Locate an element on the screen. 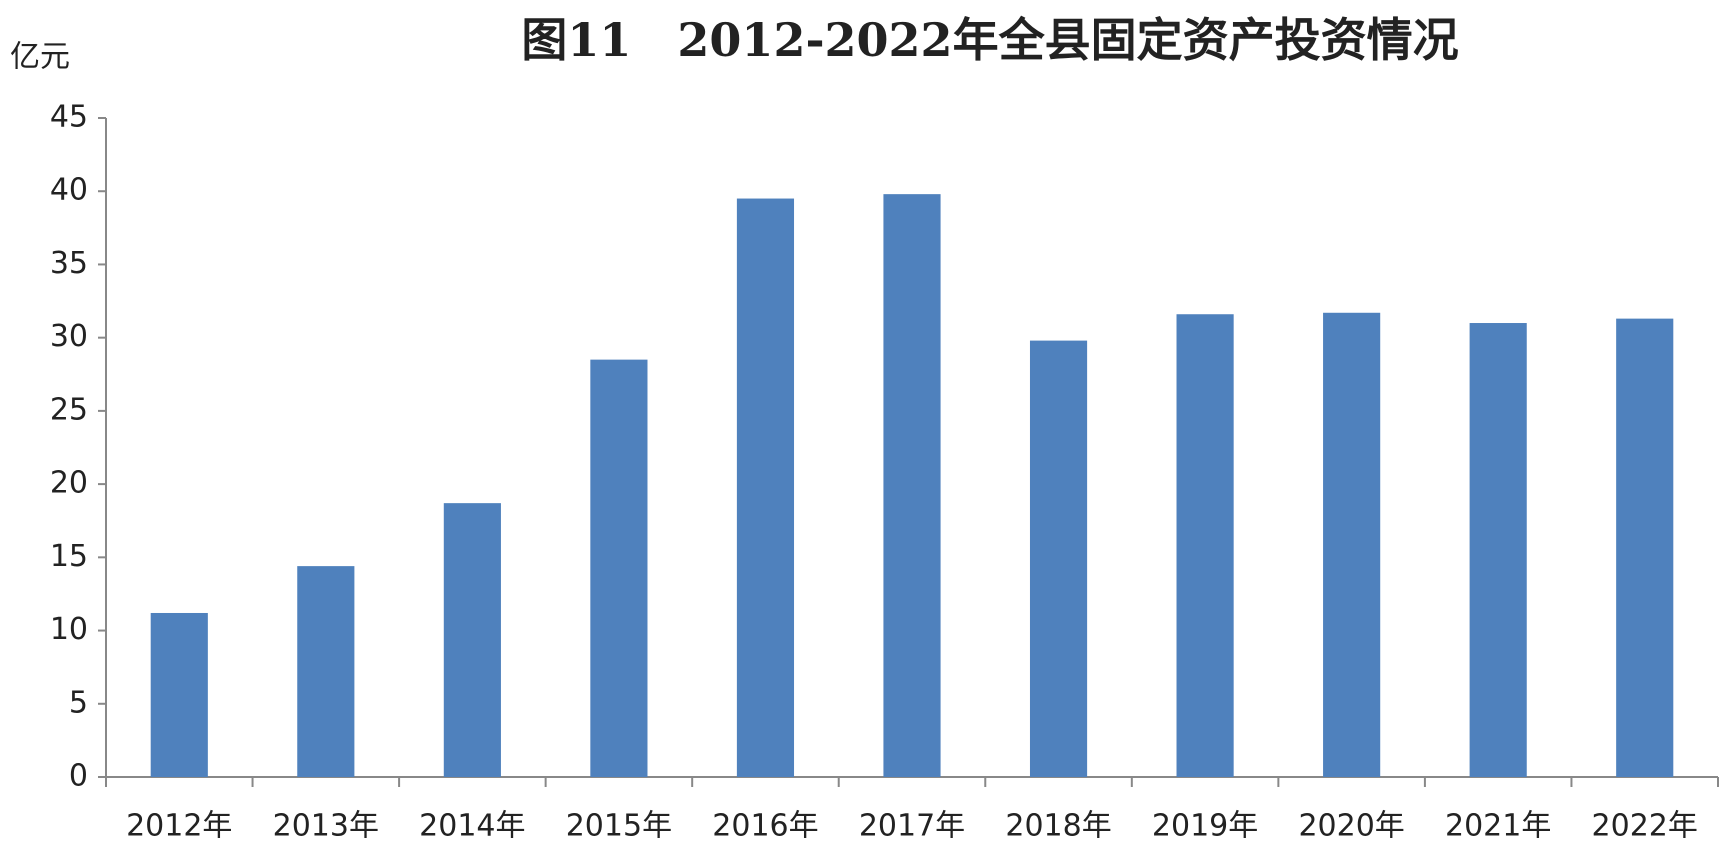 This screenshot has height=860, width=1733. x-tick-label: 2013年 is located at coordinates (326, 826).